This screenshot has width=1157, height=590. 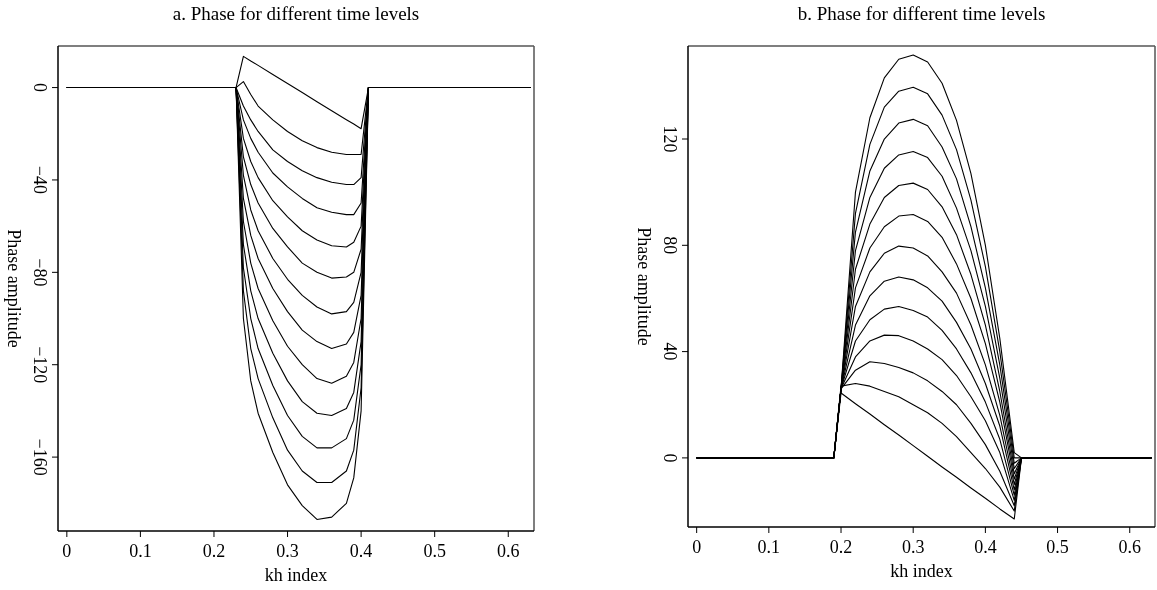 I want to click on chart-title: a. Phase for different time levels, so click(x=296, y=13).